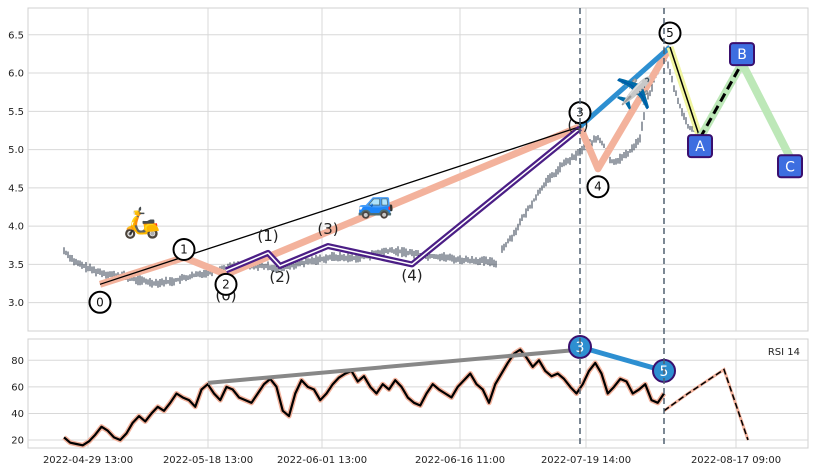  I want to click on wave-marker-label: 1, so click(184, 250).